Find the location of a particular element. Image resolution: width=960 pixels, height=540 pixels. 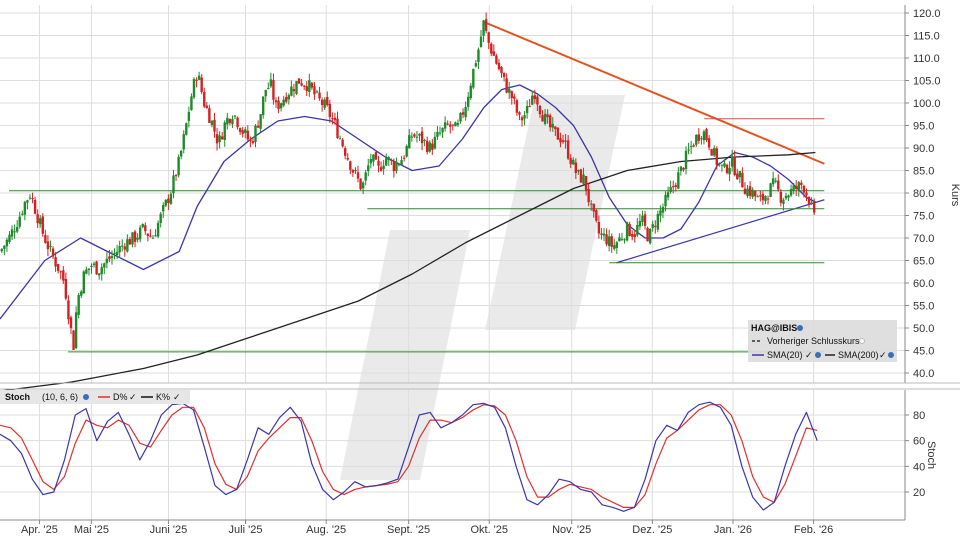

price-tick-label: 65.0 is located at coordinates (923, 262).